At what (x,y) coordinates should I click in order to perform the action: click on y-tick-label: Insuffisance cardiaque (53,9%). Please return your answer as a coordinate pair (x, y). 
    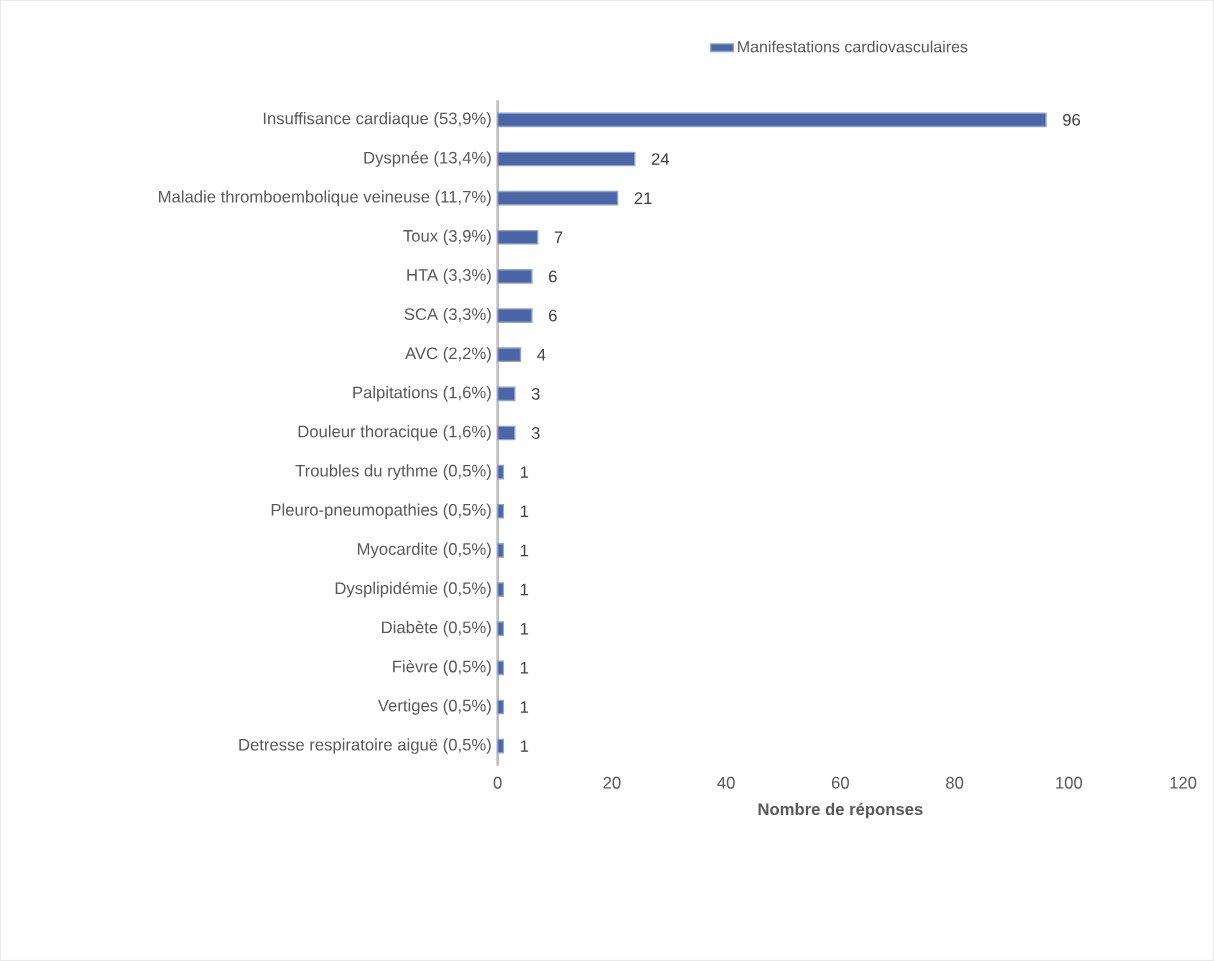
    Looking at the image, I should click on (377, 120).